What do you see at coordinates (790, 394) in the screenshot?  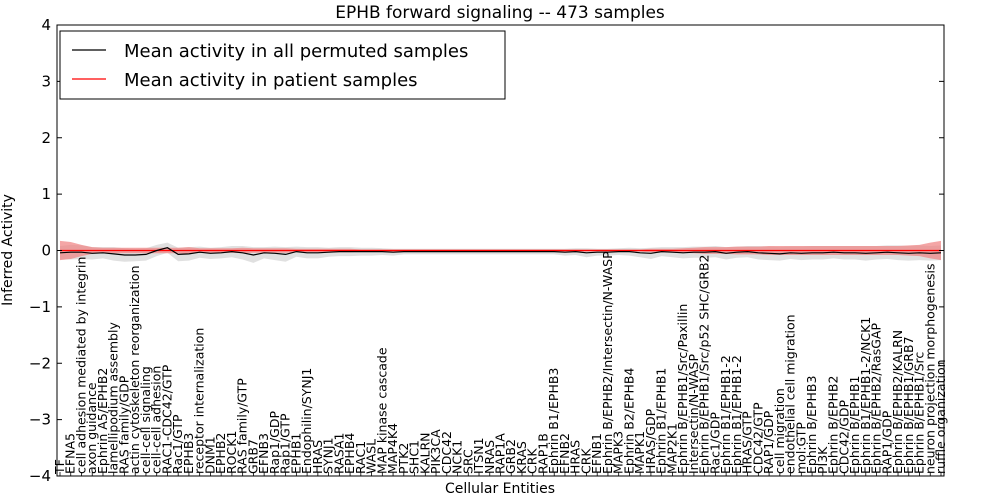 I see `x-tick-label: endothelial cell migration` at bounding box center [790, 394].